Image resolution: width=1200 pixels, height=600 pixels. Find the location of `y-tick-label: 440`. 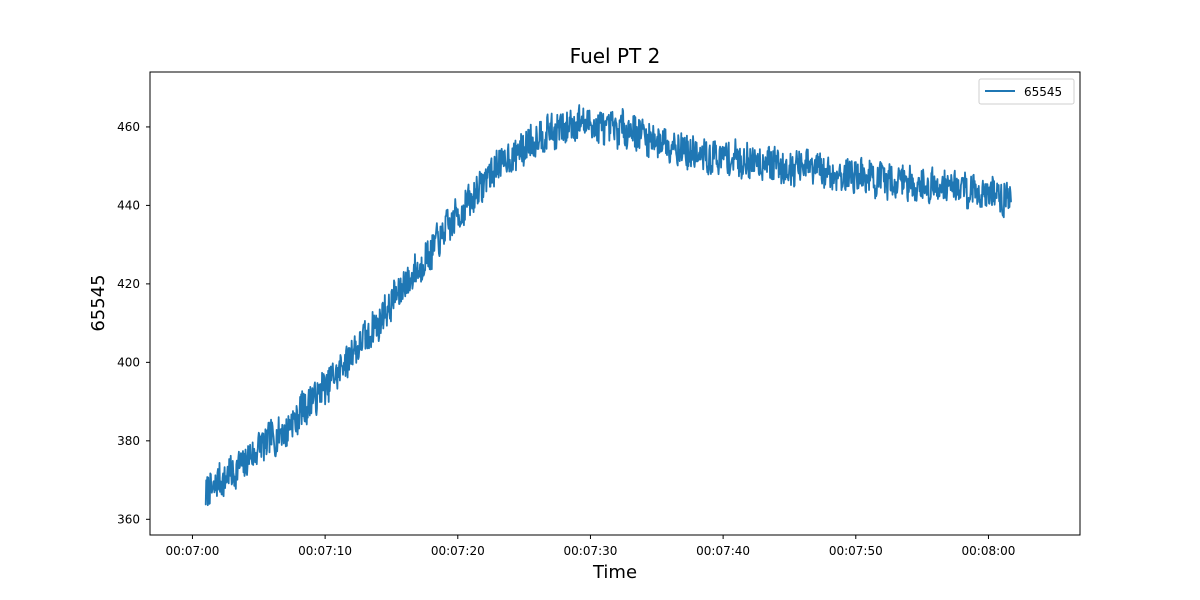

y-tick-label: 440 is located at coordinates (128, 205).